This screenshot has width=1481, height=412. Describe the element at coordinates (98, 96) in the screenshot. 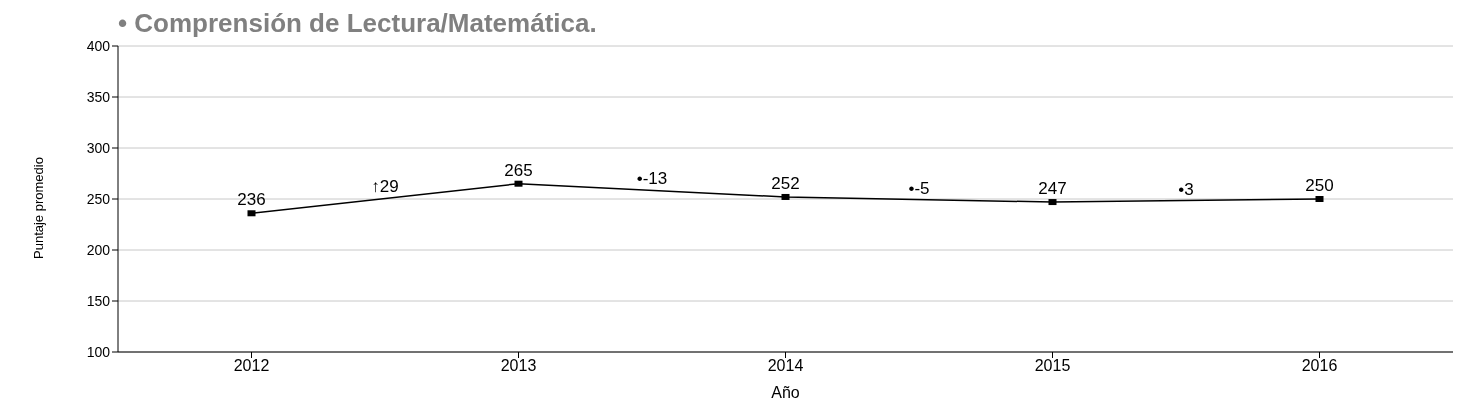

I see `y-tick-label: 350` at that location.